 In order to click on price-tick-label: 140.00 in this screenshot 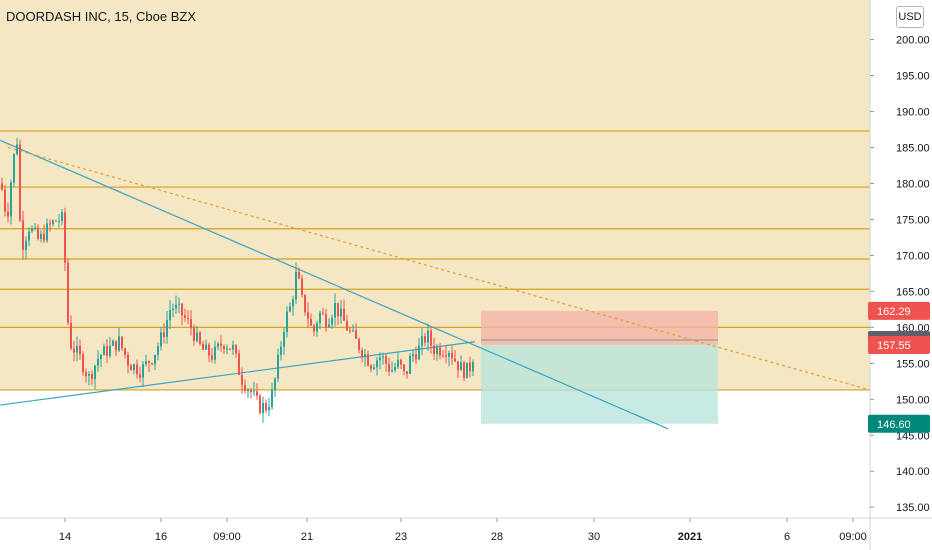, I will do `click(913, 472)`.